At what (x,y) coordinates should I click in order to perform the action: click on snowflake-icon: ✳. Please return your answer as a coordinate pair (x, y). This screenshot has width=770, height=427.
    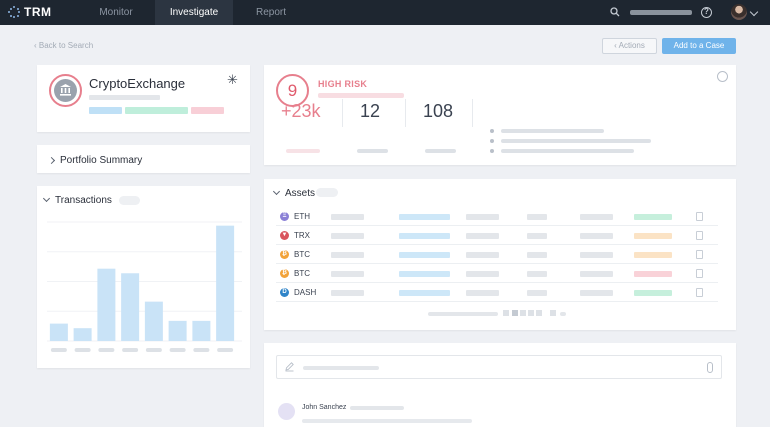
    Looking at the image, I should click on (232, 79).